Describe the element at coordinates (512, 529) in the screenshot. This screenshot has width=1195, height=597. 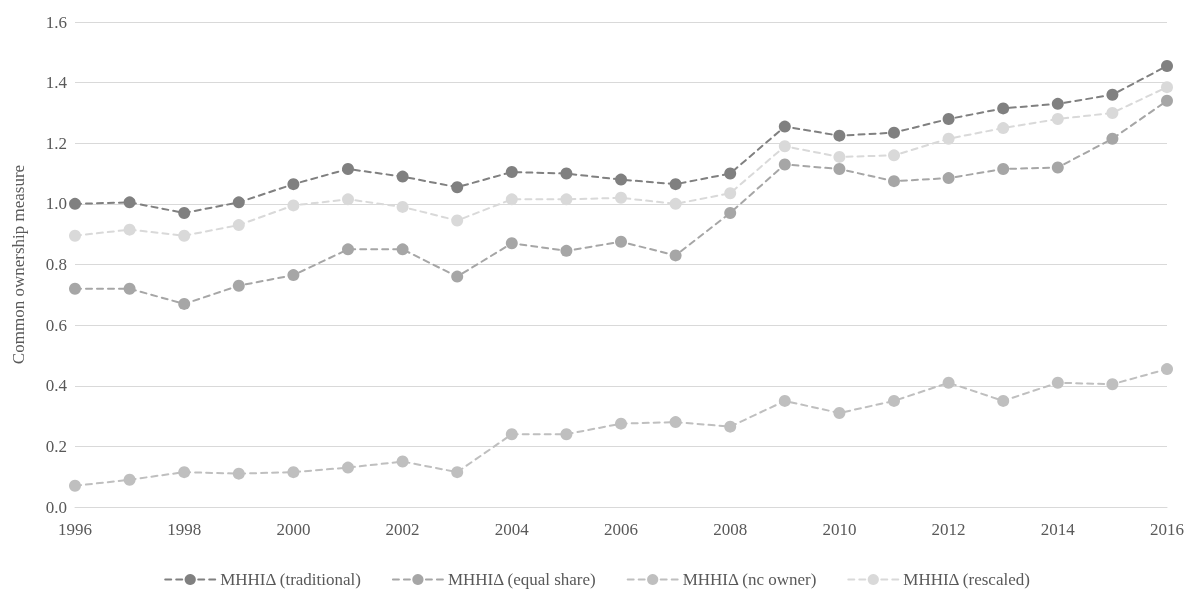
I see `x-tick-label: 2004` at that location.